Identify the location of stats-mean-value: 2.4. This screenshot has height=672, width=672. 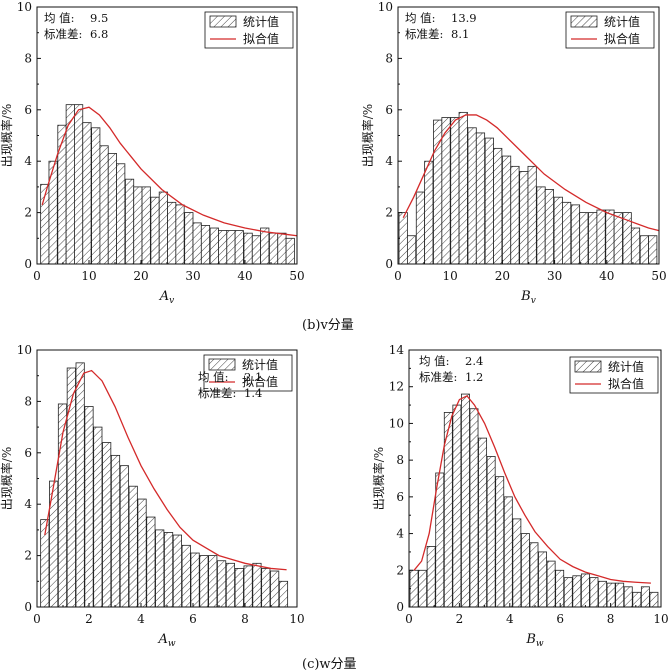
(474, 361).